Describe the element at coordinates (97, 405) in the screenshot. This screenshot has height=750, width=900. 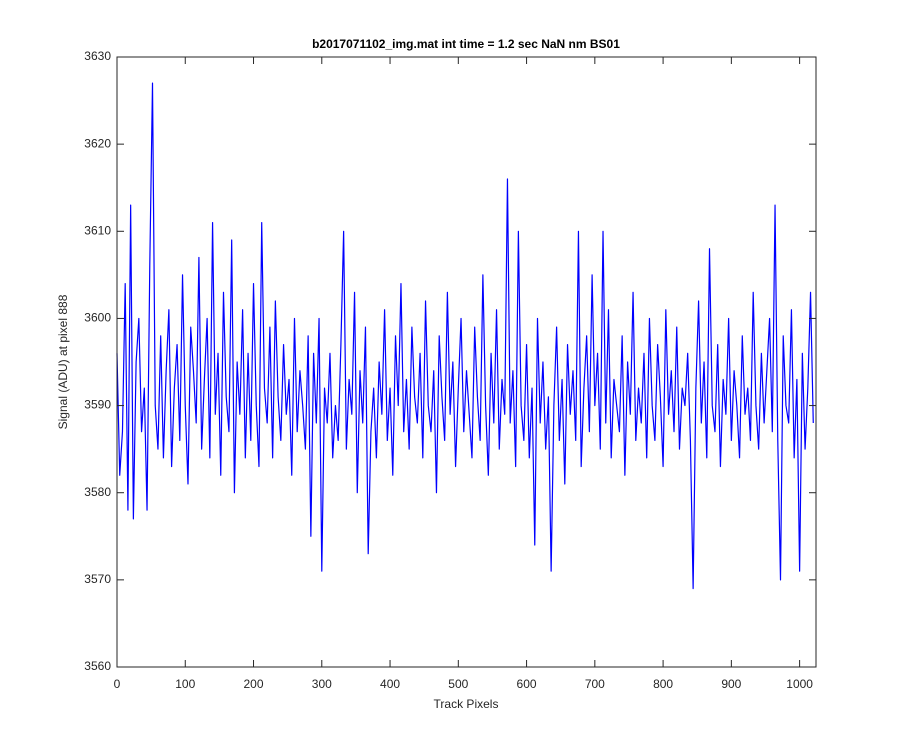
I see `y-tick-label: 3590` at that location.